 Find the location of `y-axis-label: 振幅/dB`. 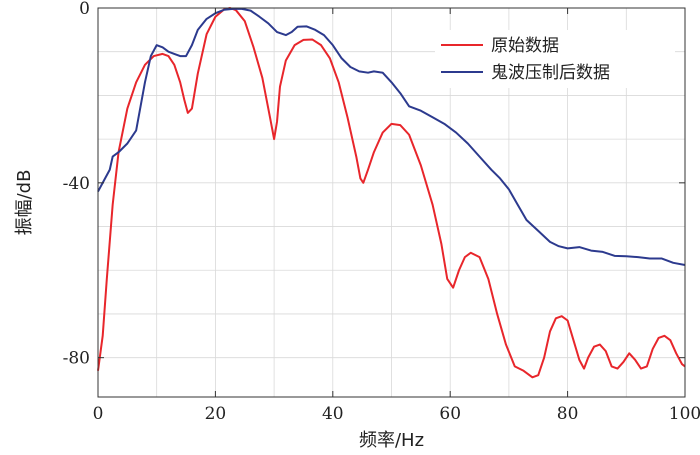

y-axis-label: 振幅/dB is located at coordinates (24, 203).